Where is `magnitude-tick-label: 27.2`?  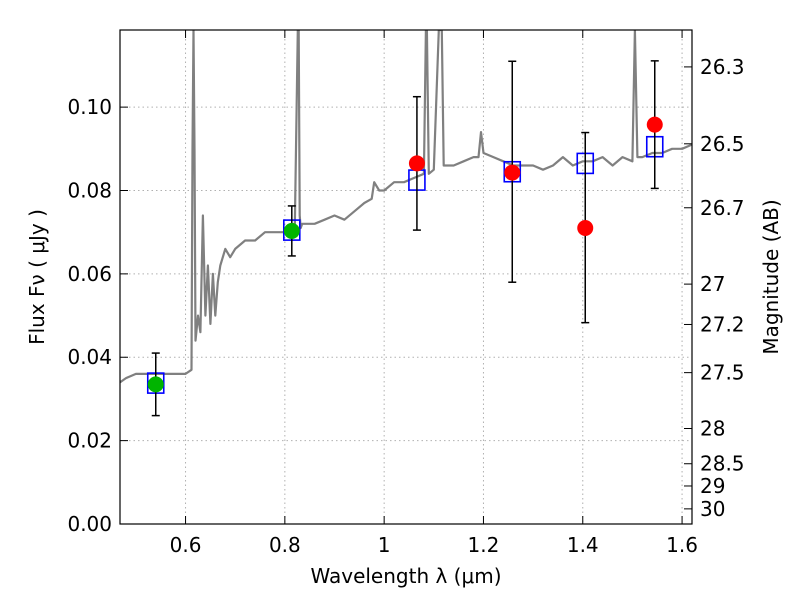
magnitude-tick-label: 27.2 is located at coordinates (722, 324).